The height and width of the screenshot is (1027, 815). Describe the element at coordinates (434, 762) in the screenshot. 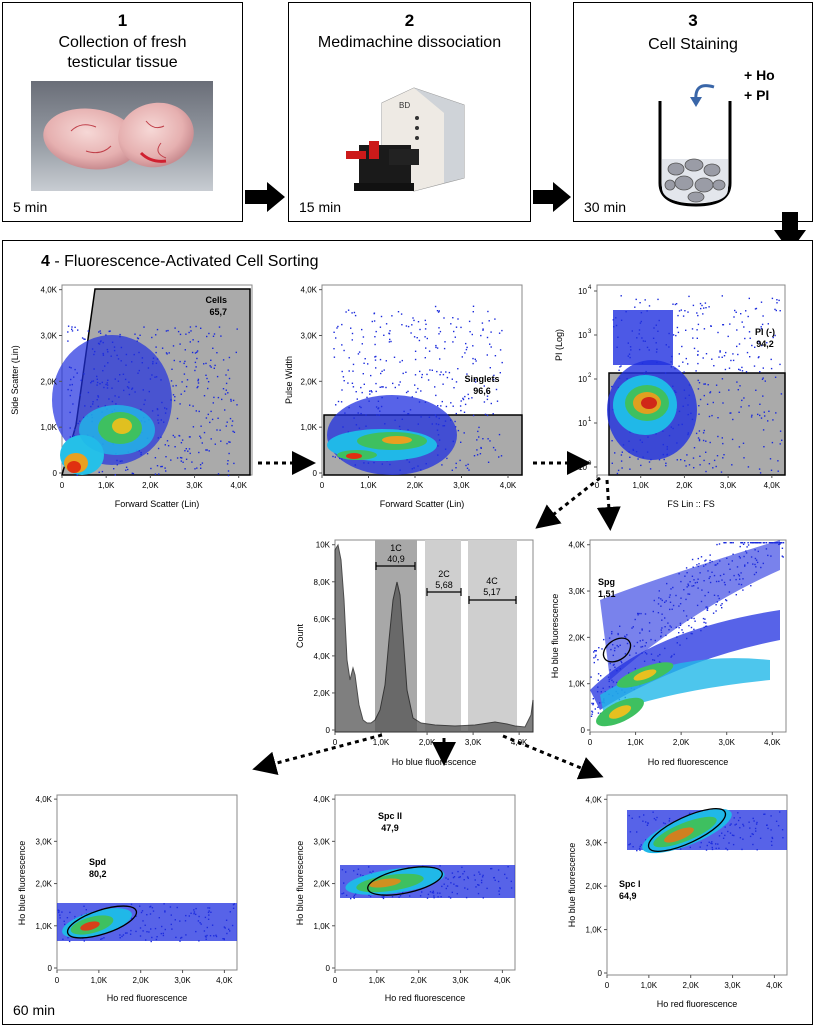

I see `histogram-xlabel: Ho blue fluorescence` at that location.